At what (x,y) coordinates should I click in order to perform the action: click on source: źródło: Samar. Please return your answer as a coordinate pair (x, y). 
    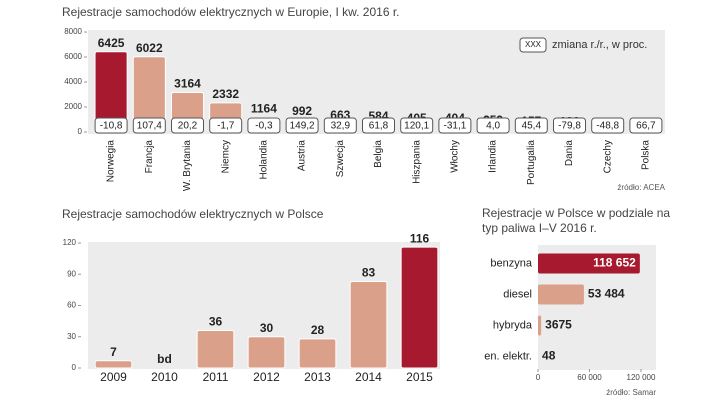
    Looking at the image, I should click on (631, 392).